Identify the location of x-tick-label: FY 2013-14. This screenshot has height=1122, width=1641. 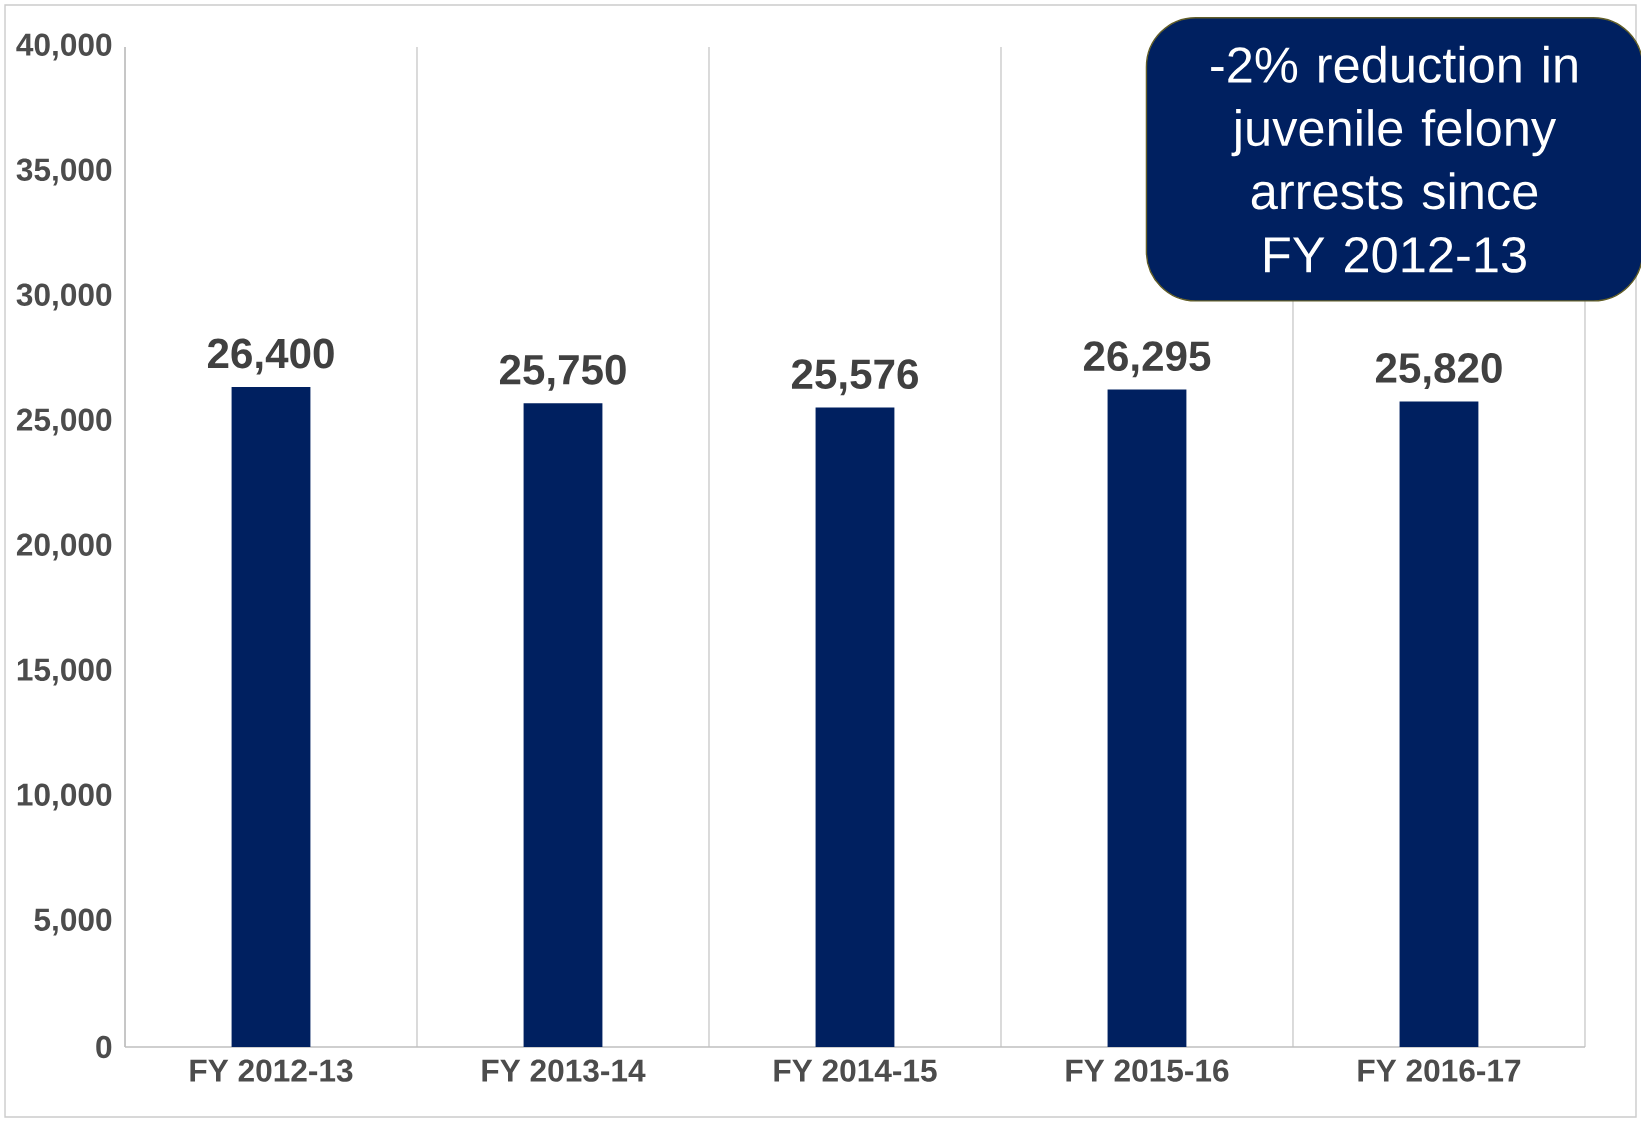
(564, 1070).